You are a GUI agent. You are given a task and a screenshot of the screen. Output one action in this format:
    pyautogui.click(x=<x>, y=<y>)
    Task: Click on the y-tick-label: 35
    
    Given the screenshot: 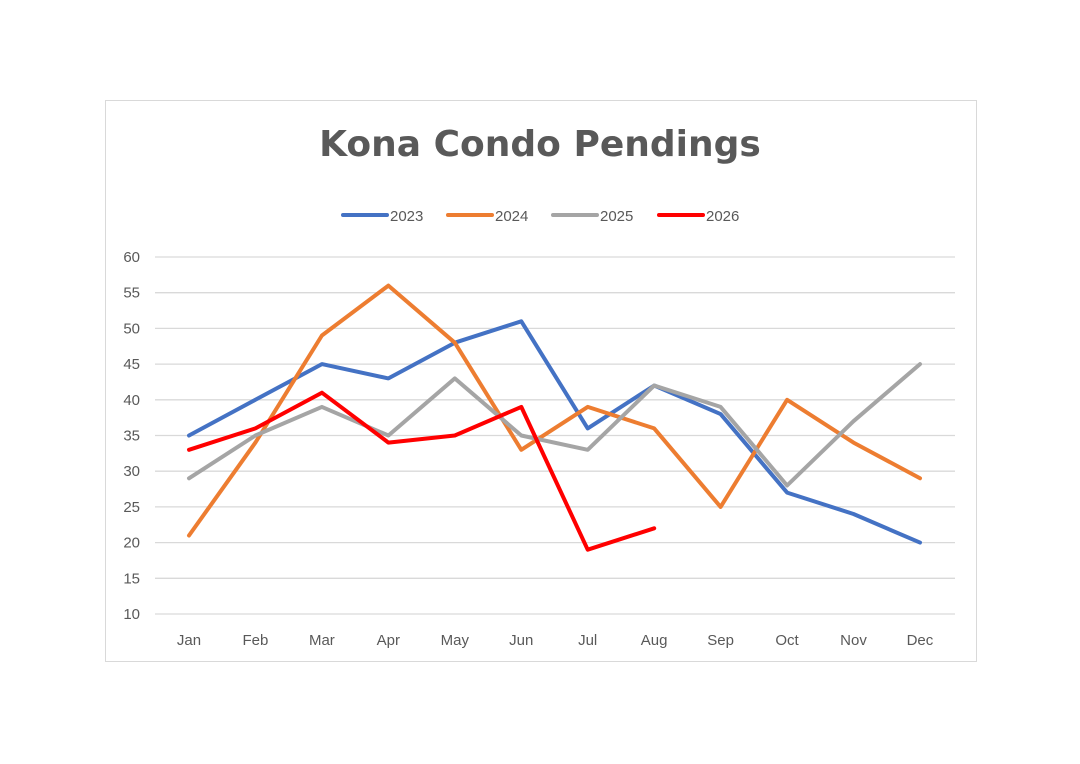 What is the action you would take?
    pyautogui.click(x=131, y=436)
    